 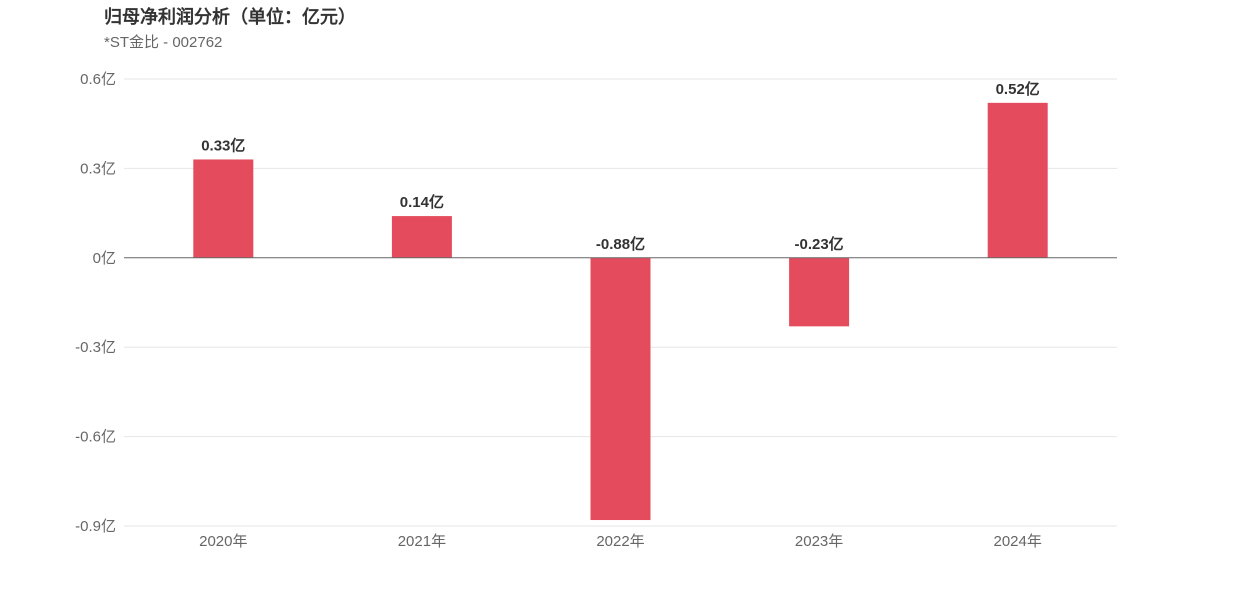 I want to click on y-tick-label: -0.3亿, so click(x=95, y=347).